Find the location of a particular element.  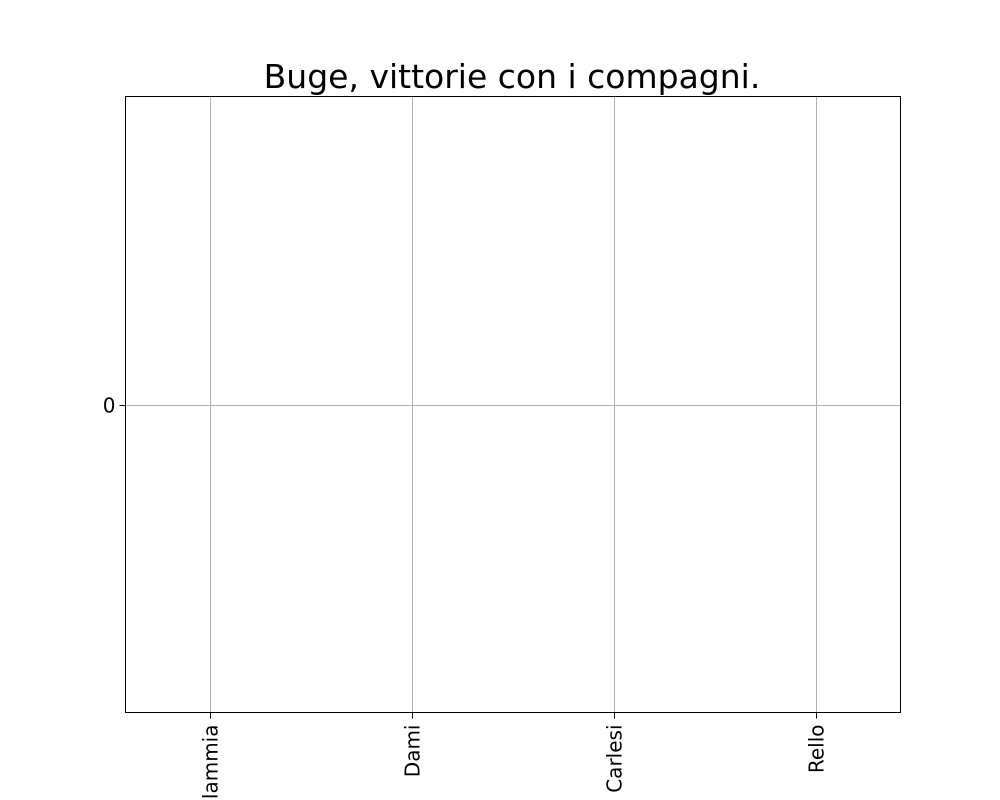

x-tick-label: Rello is located at coordinates (817, 749).